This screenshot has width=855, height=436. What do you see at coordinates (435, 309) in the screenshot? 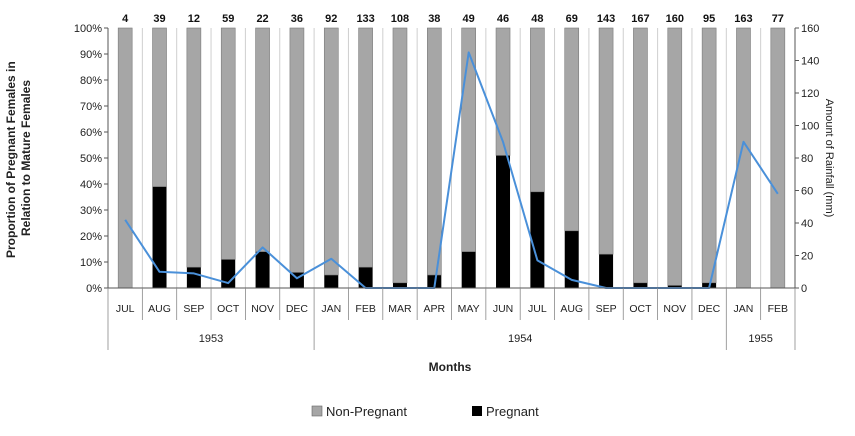
I see `x-tick-label: APR` at bounding box center [435, 309].